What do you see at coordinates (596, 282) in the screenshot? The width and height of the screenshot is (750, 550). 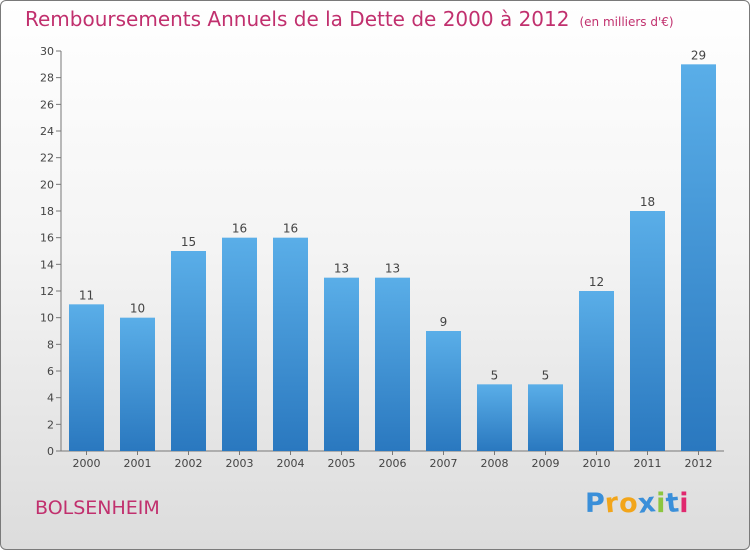 I see `data-label-2010: 12` at bounding box center [596, 282].